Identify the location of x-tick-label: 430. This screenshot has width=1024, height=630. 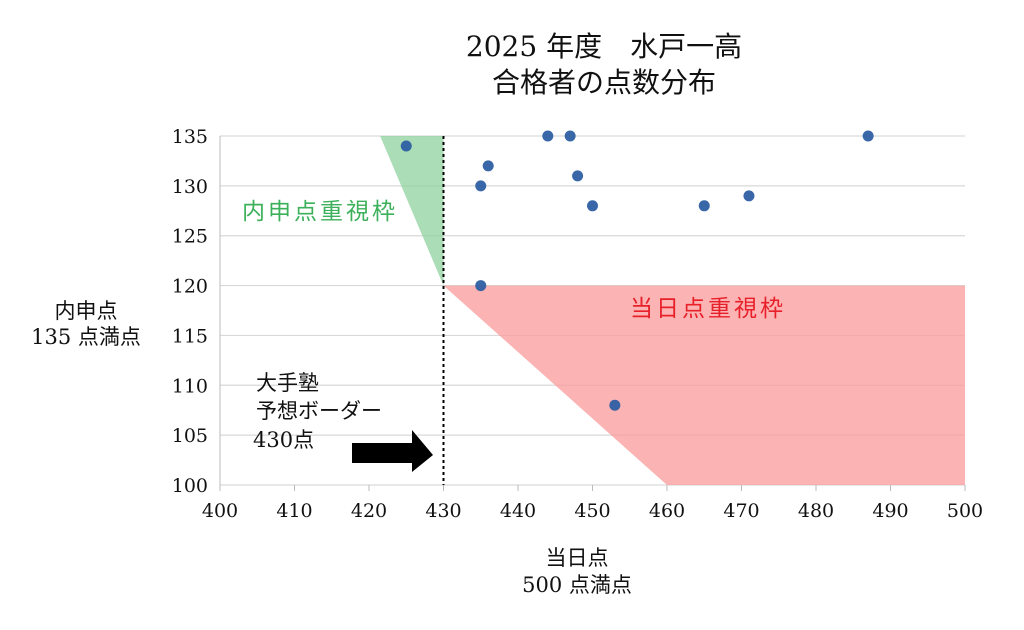
(443, 511).